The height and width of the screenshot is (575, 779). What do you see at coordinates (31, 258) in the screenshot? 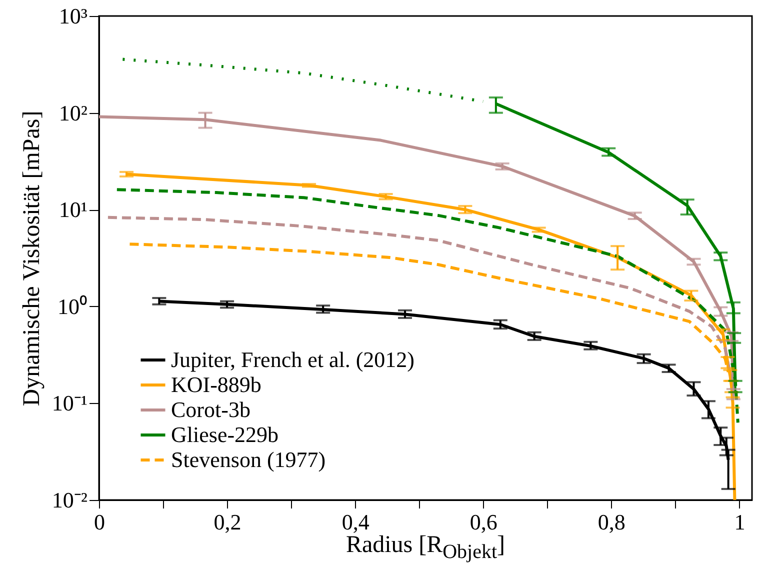
I see `y-axis-title: Dynamische Viskosität [mPas]` at bounding box center [31, 258].